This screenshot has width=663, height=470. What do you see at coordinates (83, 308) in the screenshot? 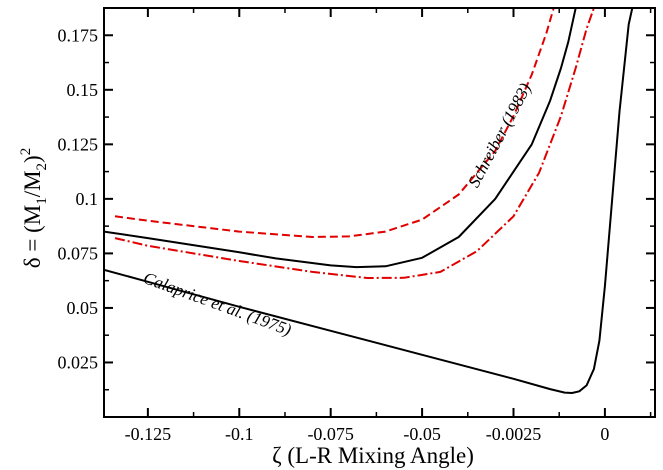
I see `y-tick-label-1: 0.05` at bounding box center [83, 308].